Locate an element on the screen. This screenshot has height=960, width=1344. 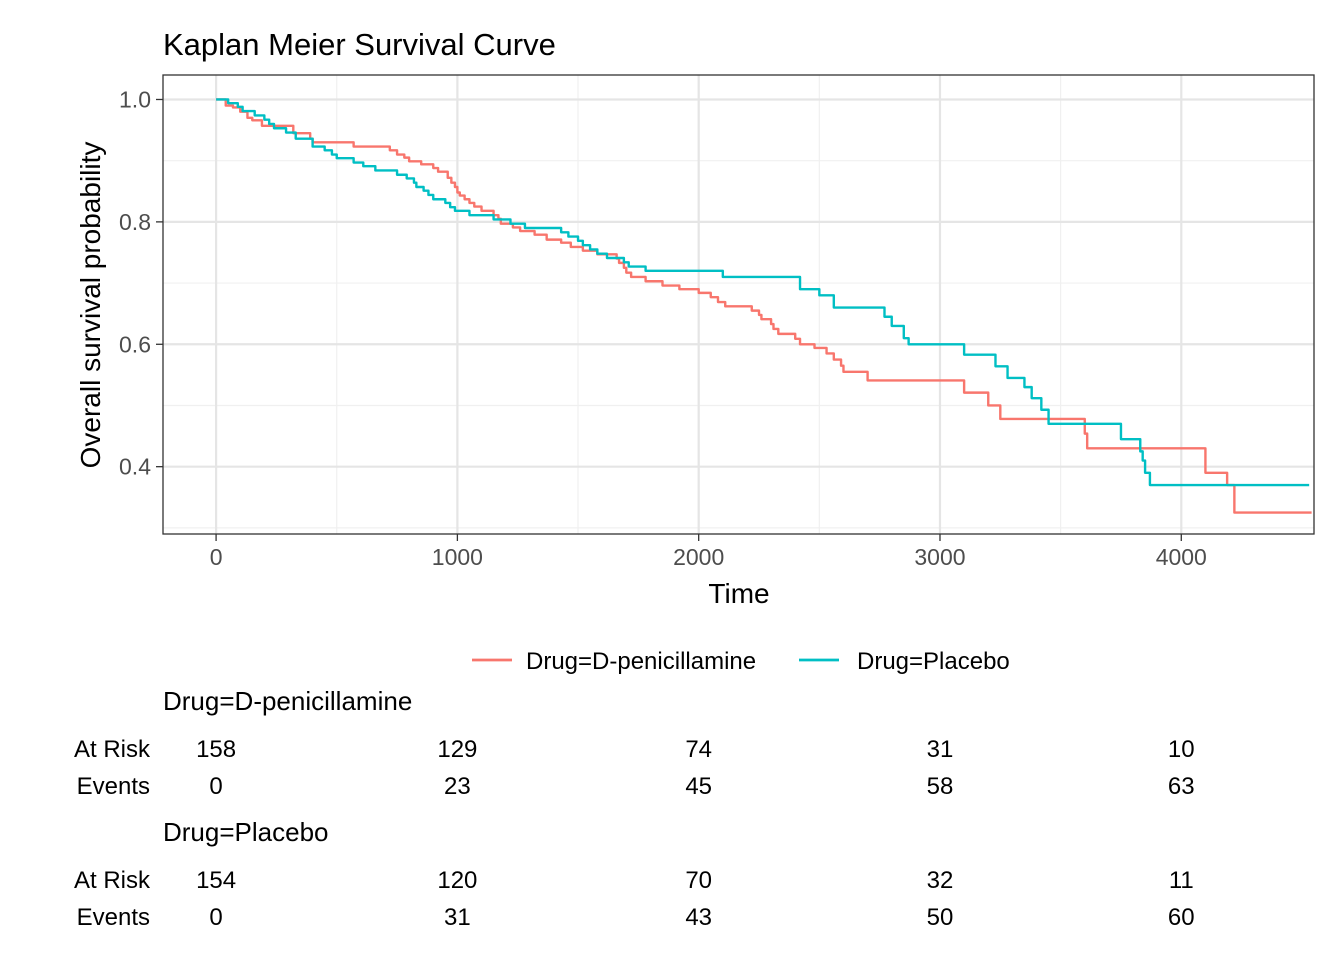
at-risk-value: 158 is located at coordinates (216, 749).